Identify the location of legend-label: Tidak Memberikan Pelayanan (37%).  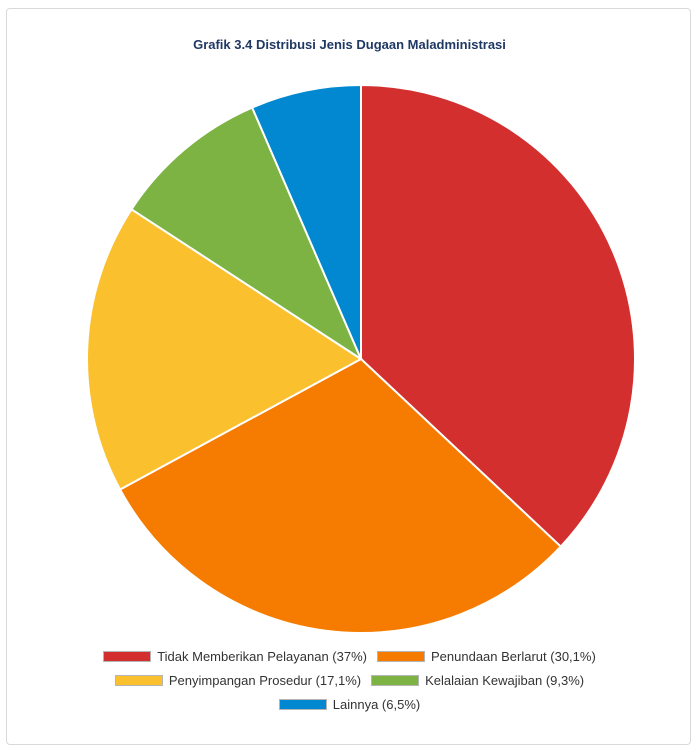
(262, 656).